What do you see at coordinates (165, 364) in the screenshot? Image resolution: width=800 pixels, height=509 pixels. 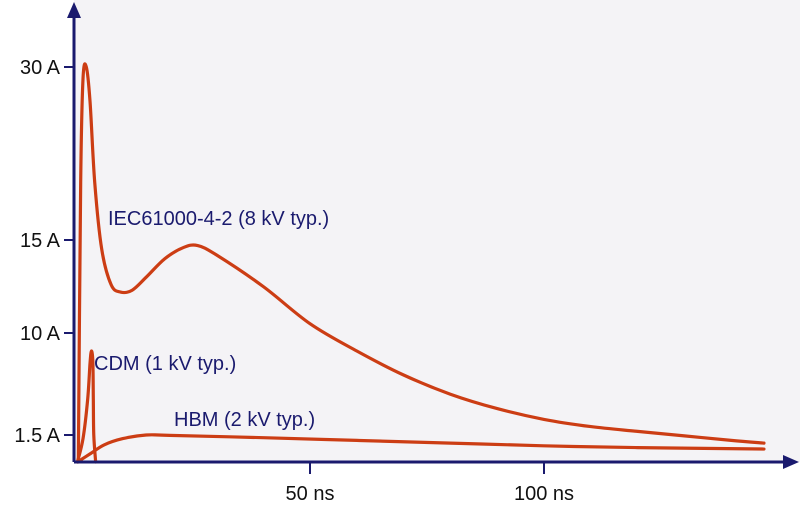 I see `cdm-curve-label: CDM (1 kV typ.)` at bounding box center [165, 364].